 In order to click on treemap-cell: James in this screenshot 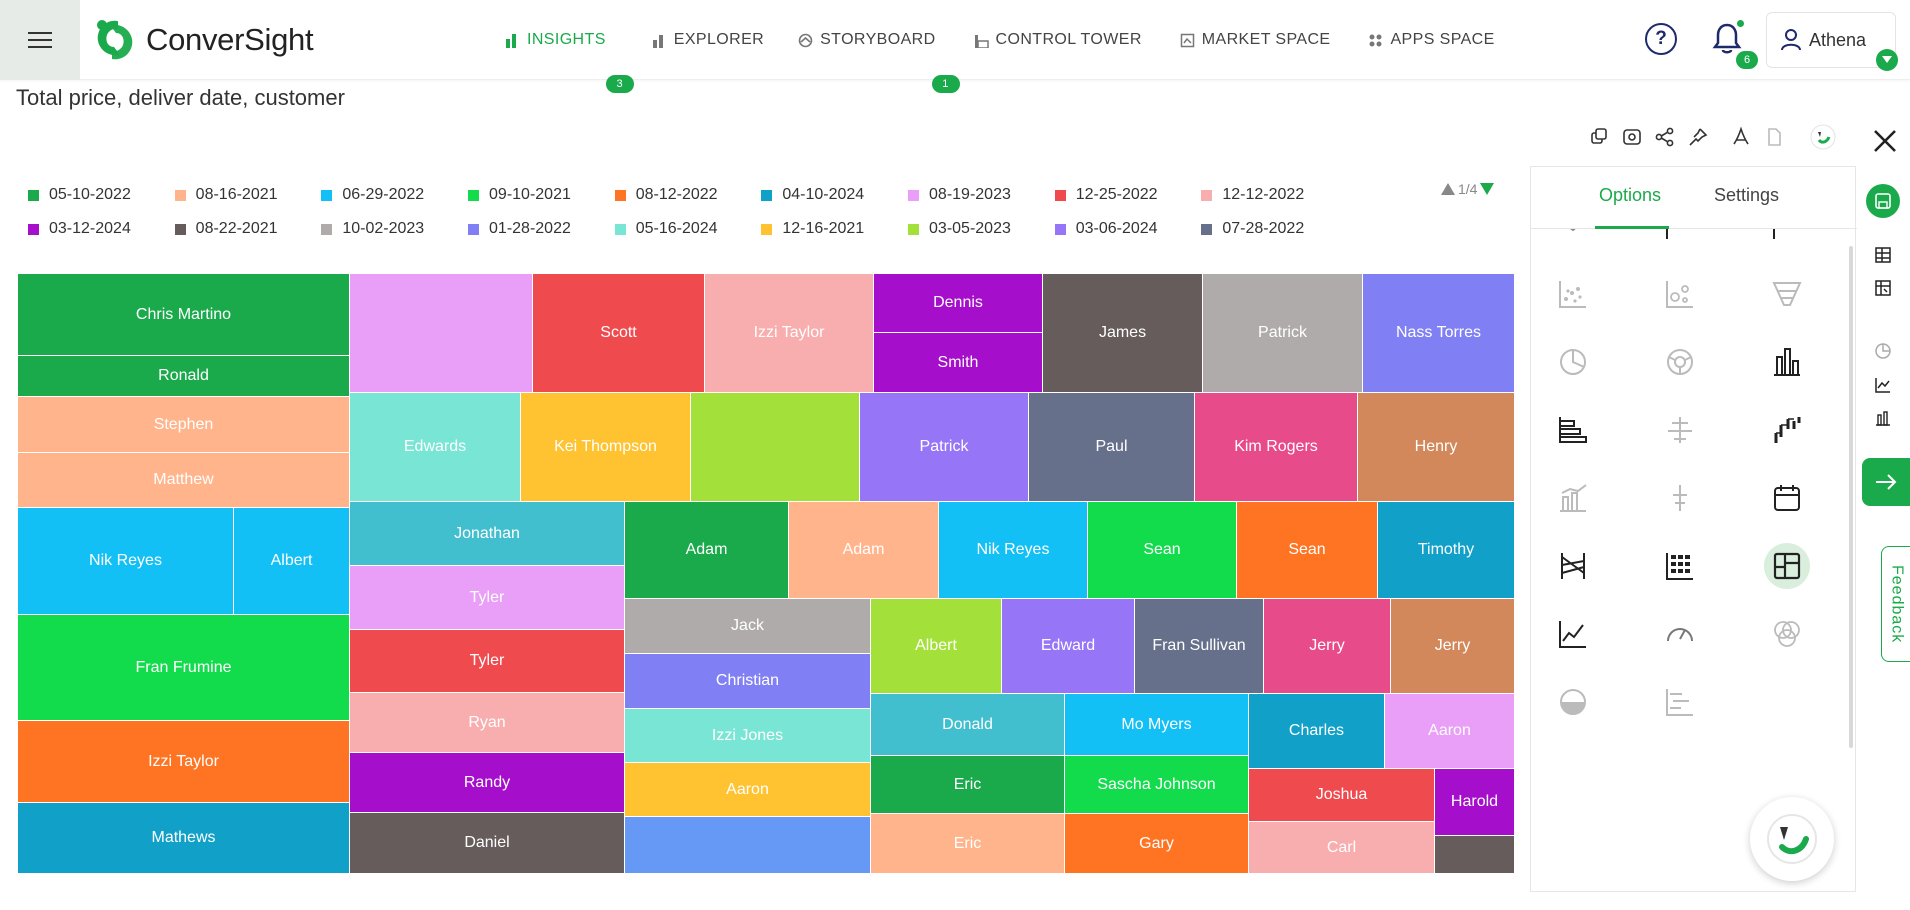, I will do `click(1123, 333)`.